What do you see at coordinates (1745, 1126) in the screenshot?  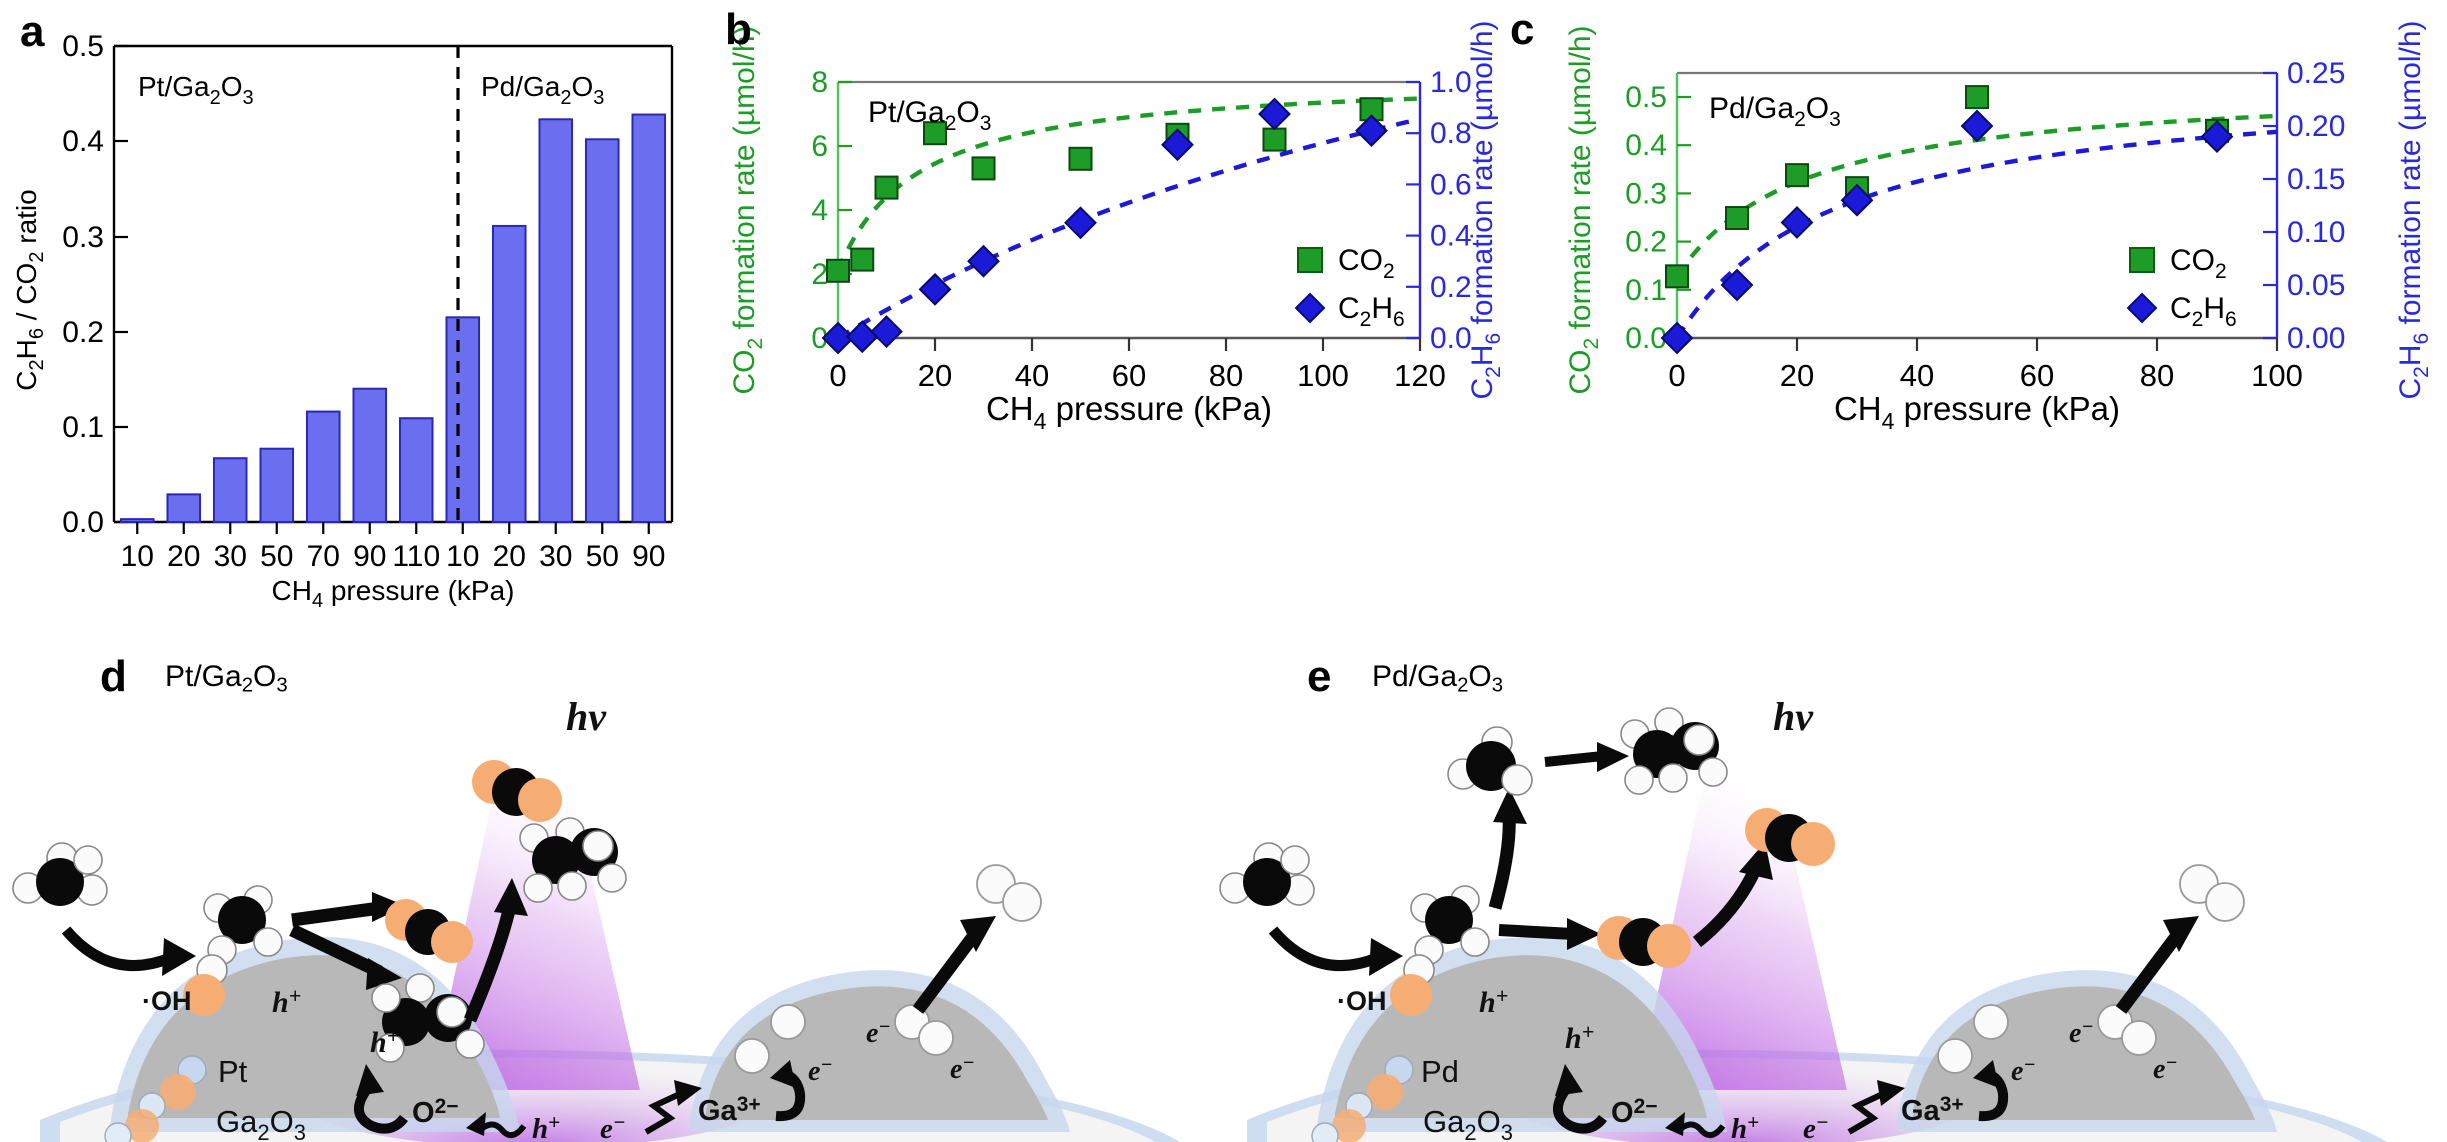 I see `panel-e-hole-label-3: h+` at bounding box center [1745, 1126].